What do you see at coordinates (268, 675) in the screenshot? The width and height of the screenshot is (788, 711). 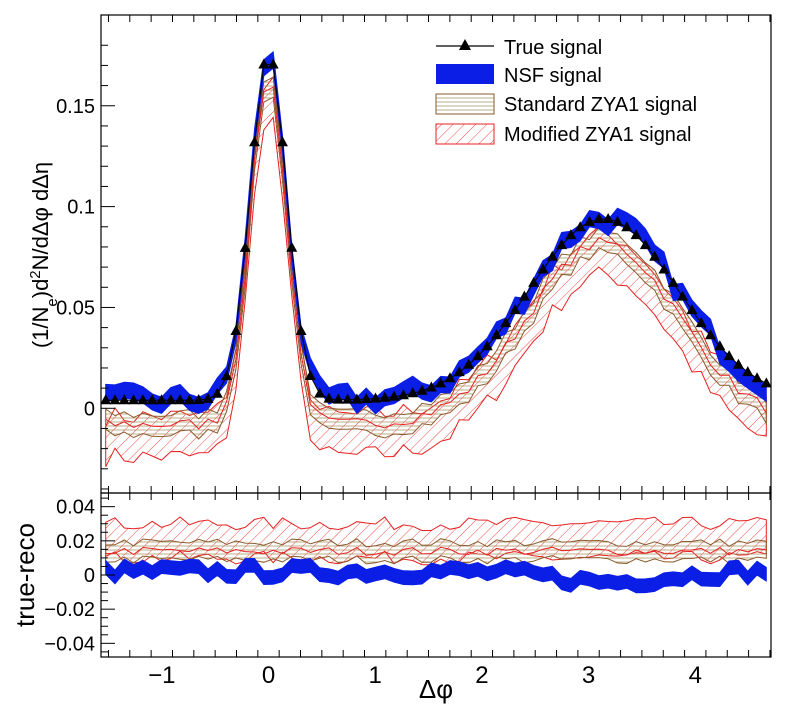 I see `x-tick-label: 0` at bounding box center [268, 675].